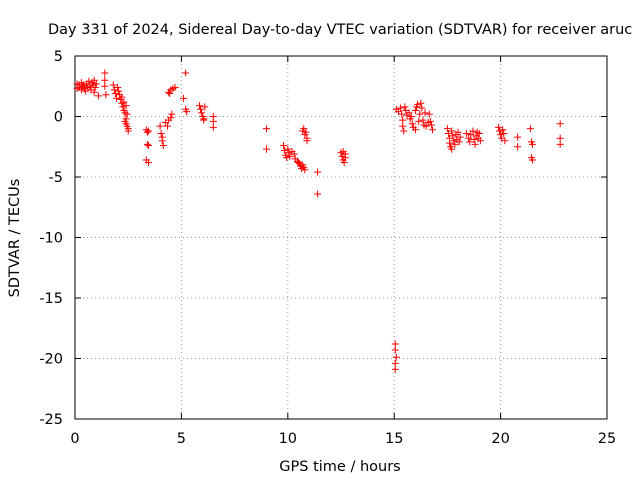 The image size is (640, 480). What do you see at coordinates (288, 439) in the screenshot?
I see `x-tick-label: 10` at bounding box center [288, 439].